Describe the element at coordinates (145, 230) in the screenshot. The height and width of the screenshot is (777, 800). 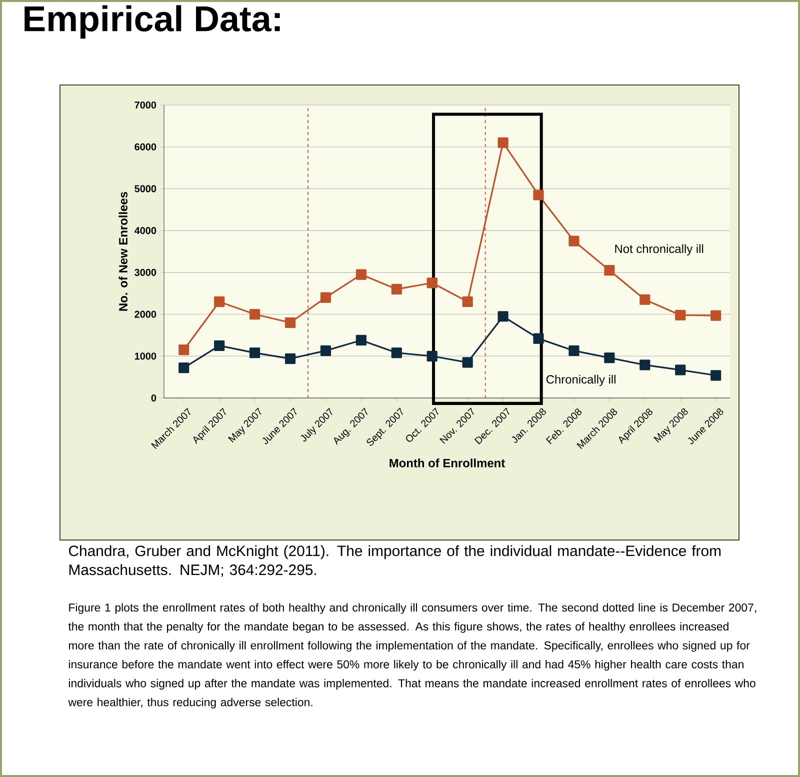
I see `y-tick-label: 4000` at that location.